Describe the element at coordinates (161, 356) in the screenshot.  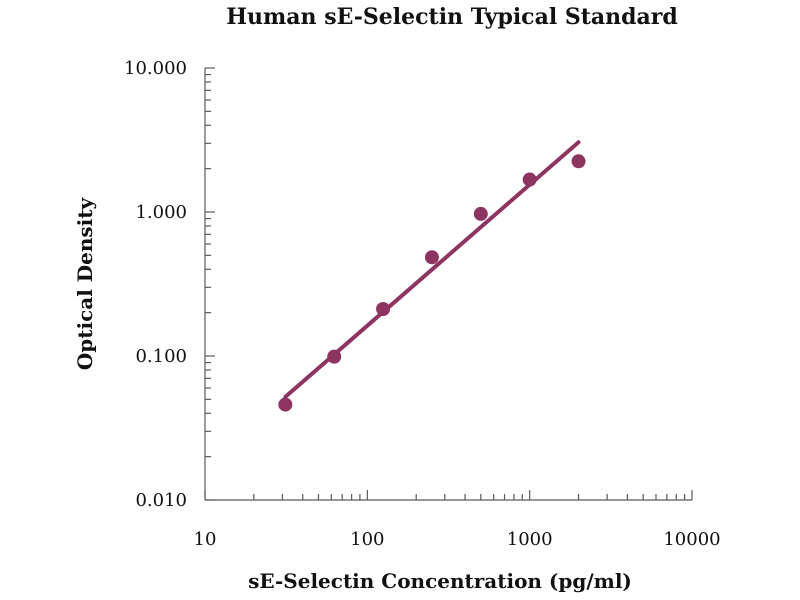
I see `y-tick-label: 0.100` at that location.